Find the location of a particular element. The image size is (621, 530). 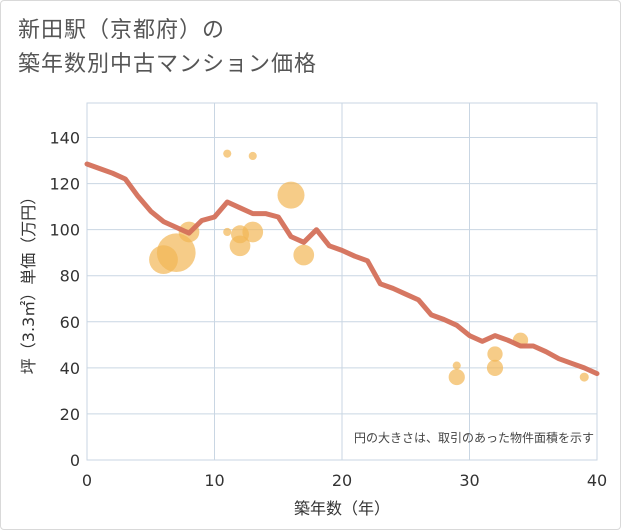

y-tick-label-80: 80 is located at coordinates (70, 276).